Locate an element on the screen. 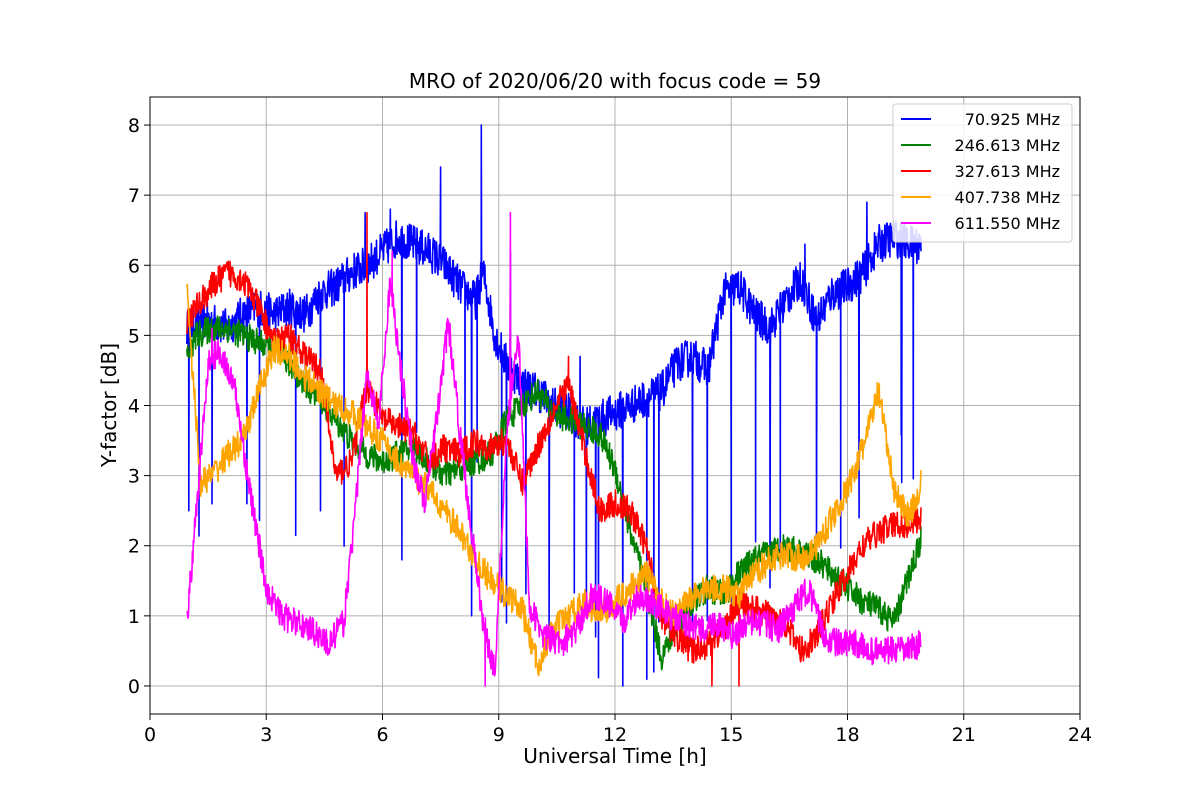  legend-entry: 327.613 MHz is located at coordinates (1007, 171).